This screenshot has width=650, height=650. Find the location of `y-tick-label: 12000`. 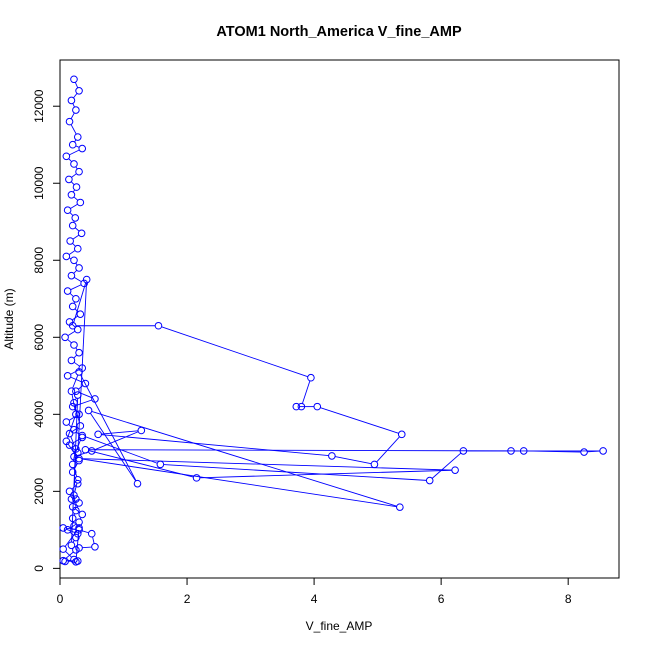

y-tick-label: 12000 is located at coordinates (39, 106).